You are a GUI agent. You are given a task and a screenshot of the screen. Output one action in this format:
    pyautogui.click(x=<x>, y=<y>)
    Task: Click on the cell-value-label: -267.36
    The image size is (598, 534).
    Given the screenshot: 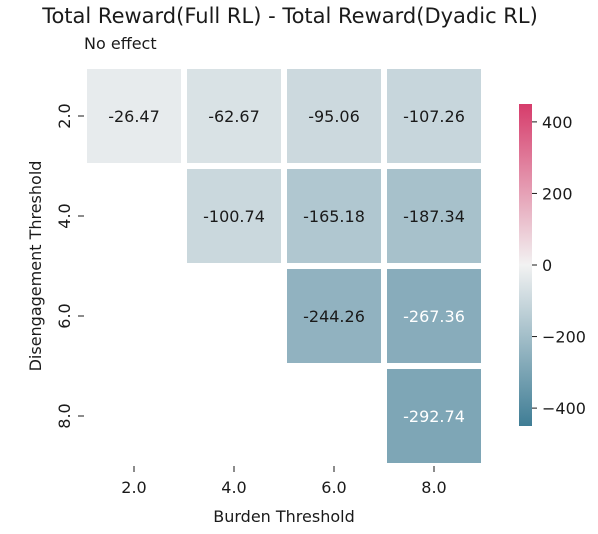 What is the action you would take?
    pyautogui.click(x=434, y=316)
    